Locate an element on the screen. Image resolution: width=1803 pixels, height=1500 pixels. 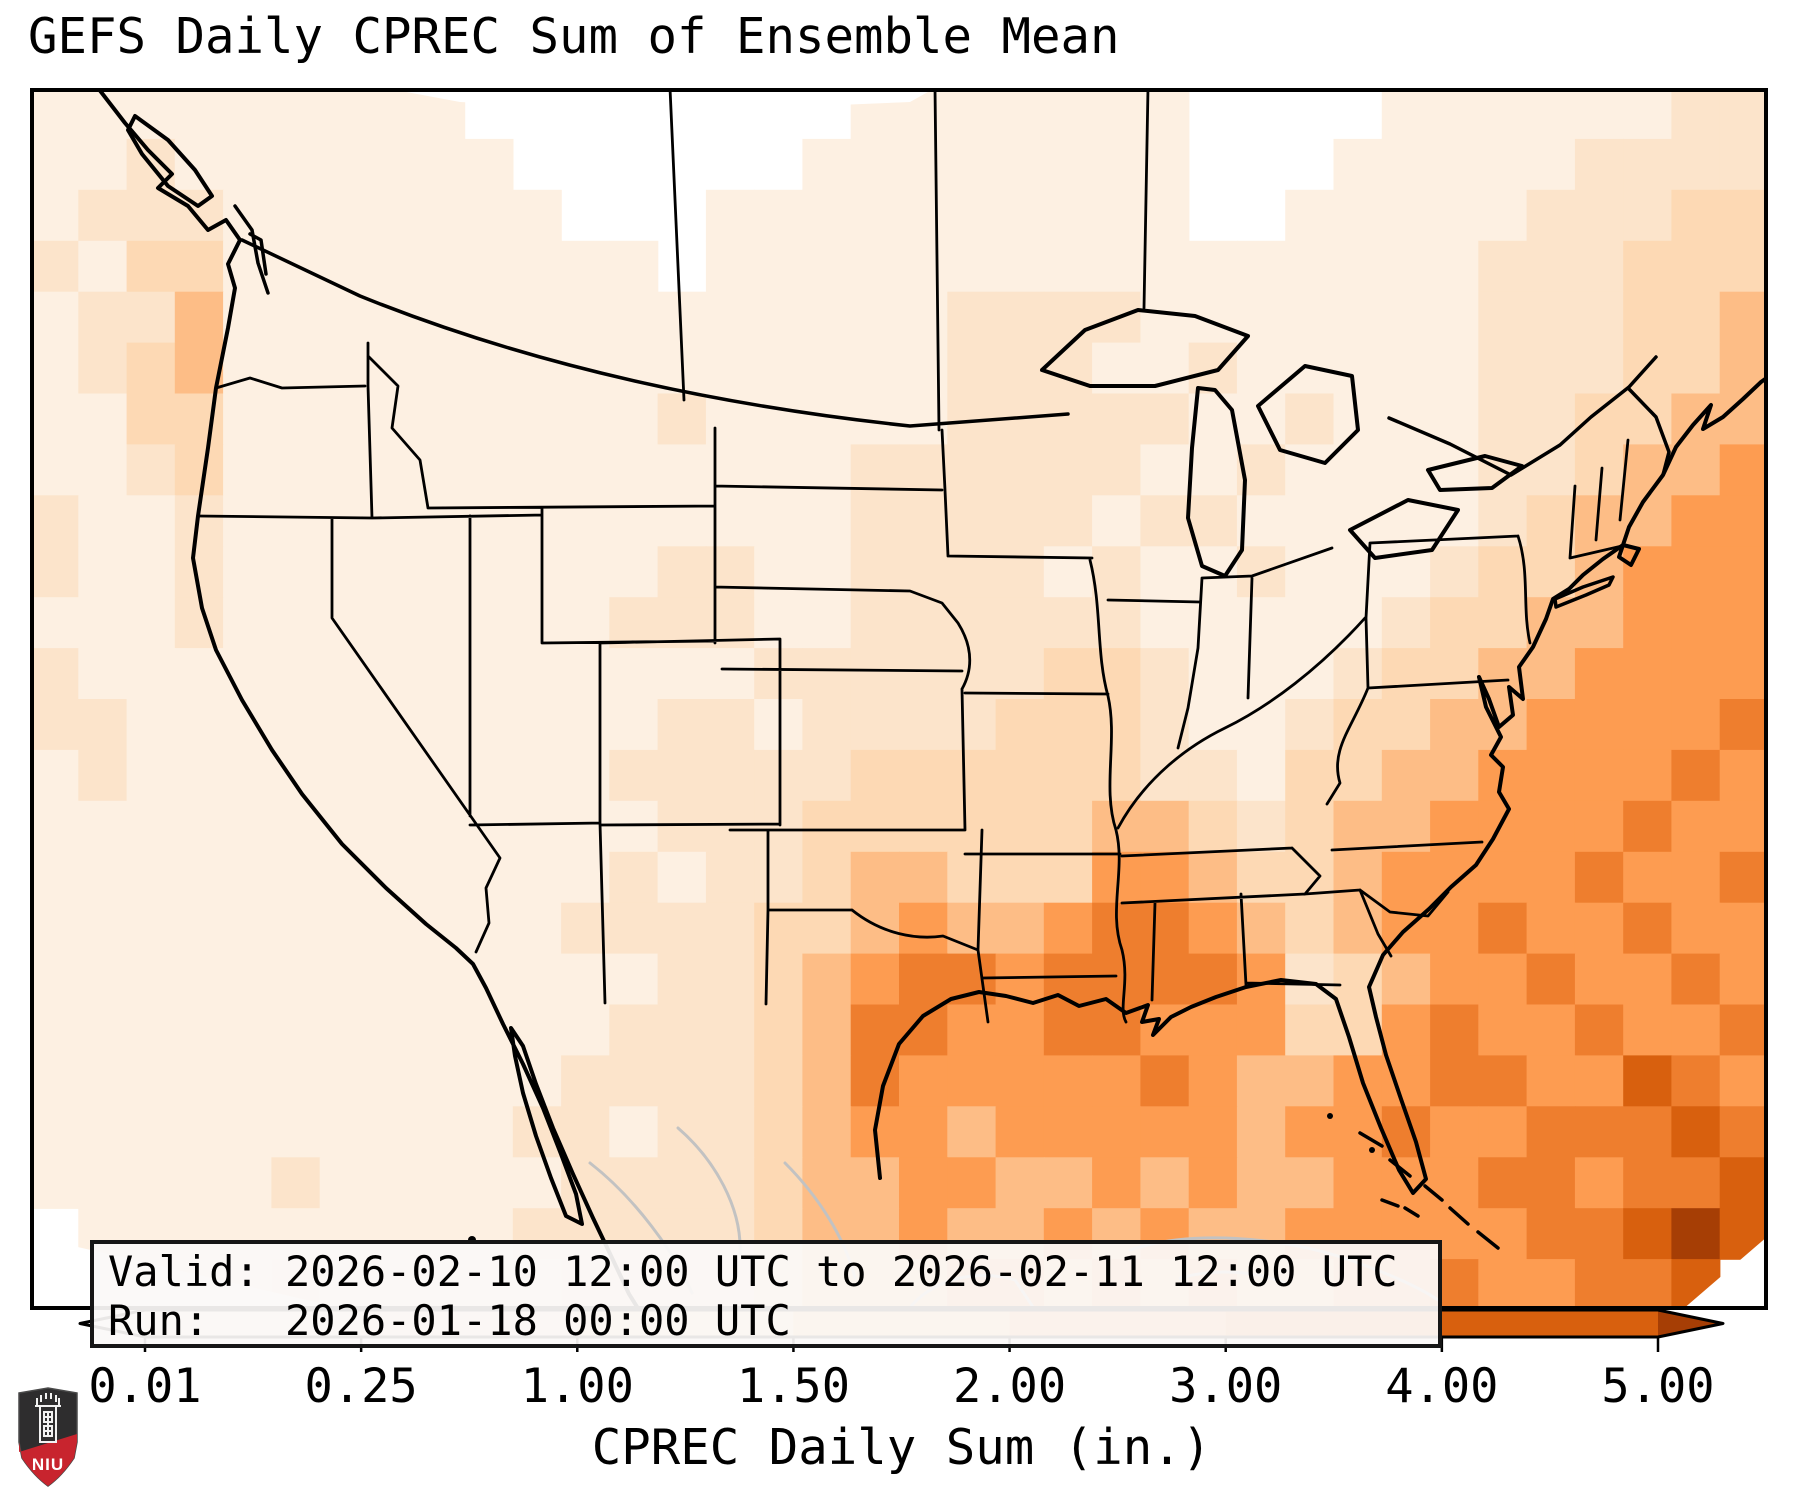
logo-text: NIU is located at coordinates (48, 1464).